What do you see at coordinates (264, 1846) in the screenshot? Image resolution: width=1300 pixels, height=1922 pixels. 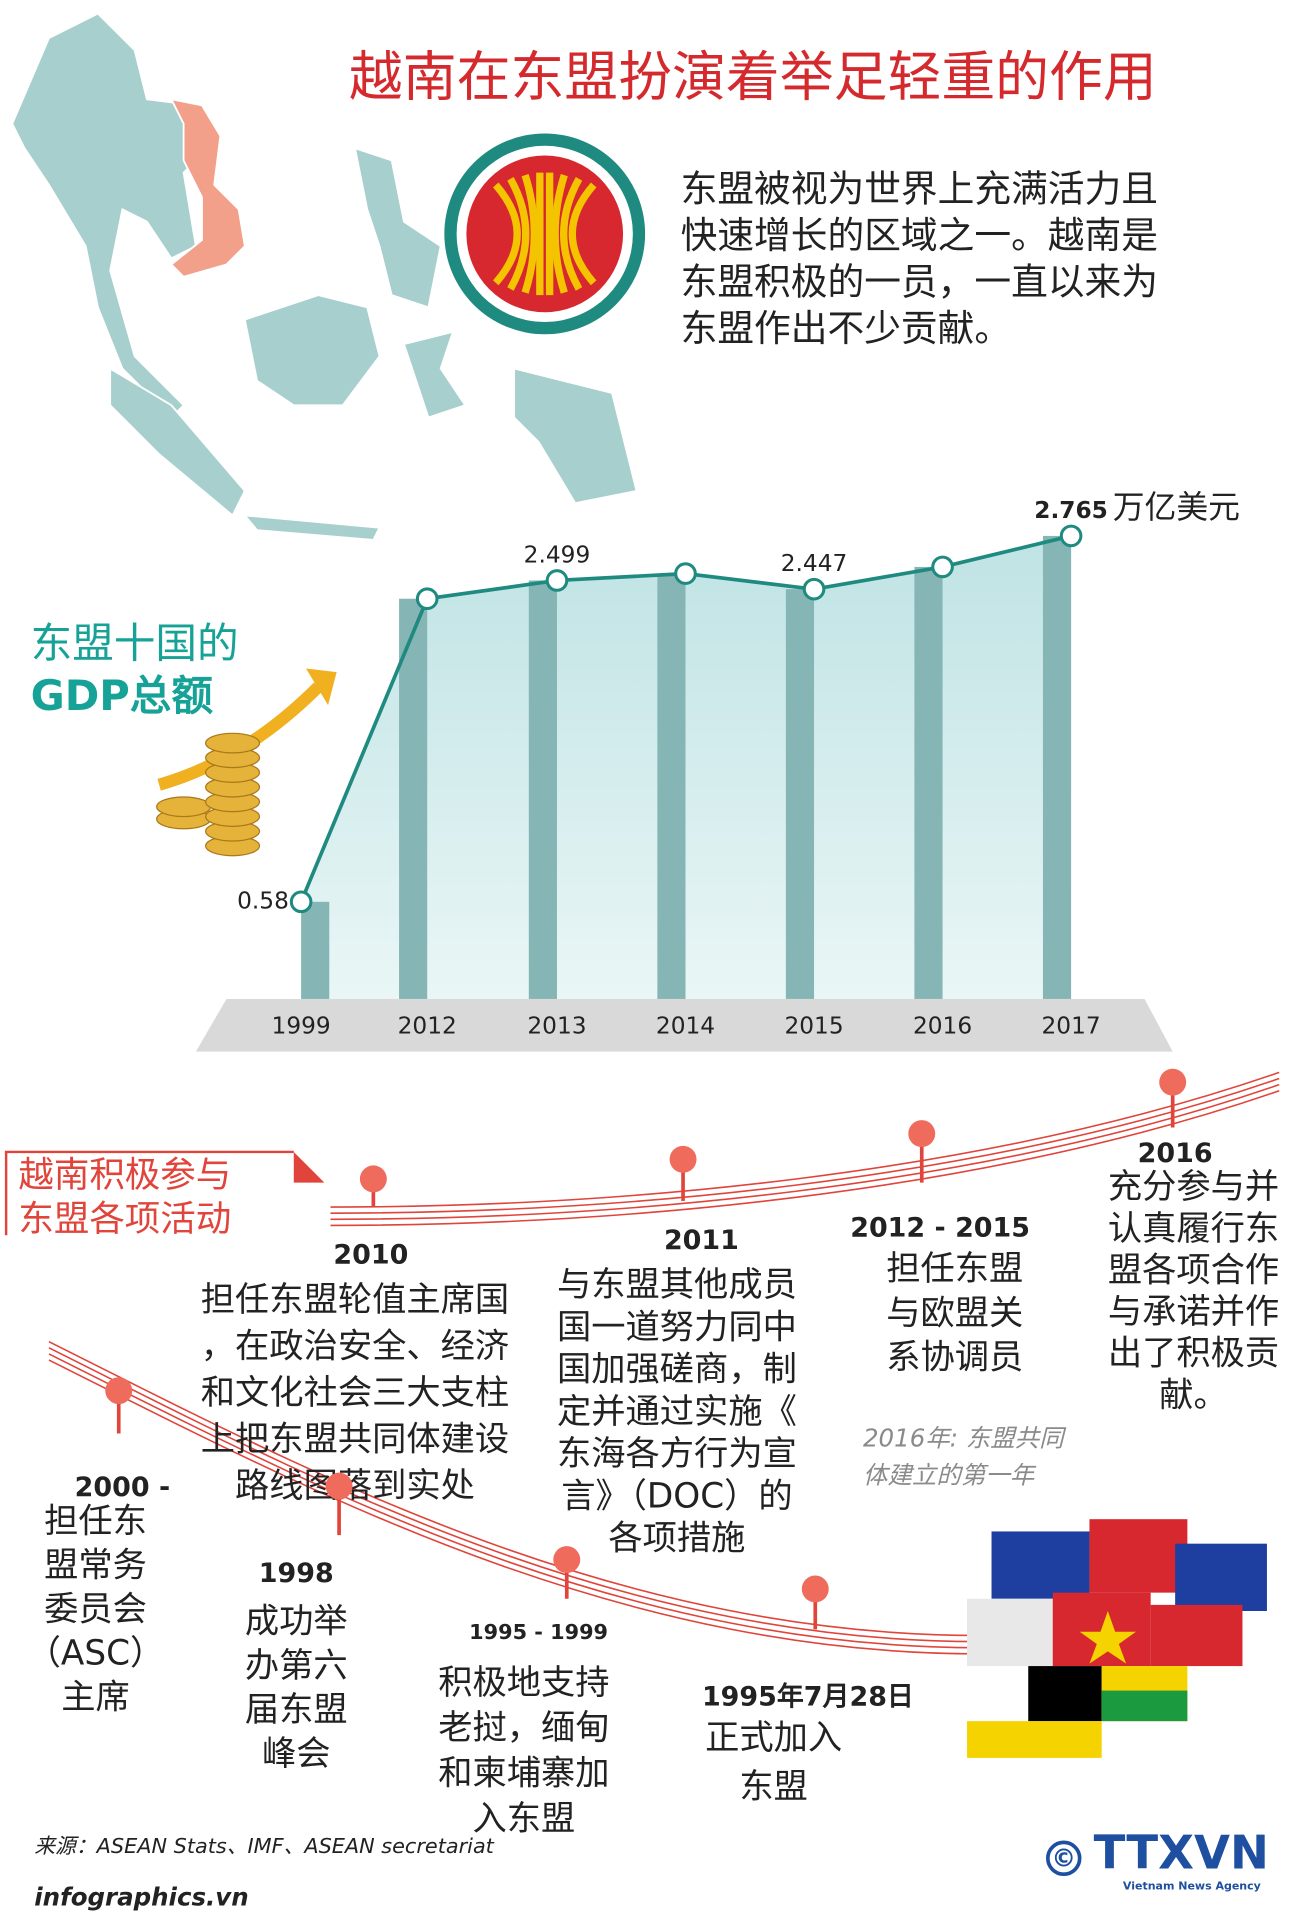 I see `source: 来源：ASEAN Stats、IMF、ASEAN secretariat` at bounding box center [264, 1846].